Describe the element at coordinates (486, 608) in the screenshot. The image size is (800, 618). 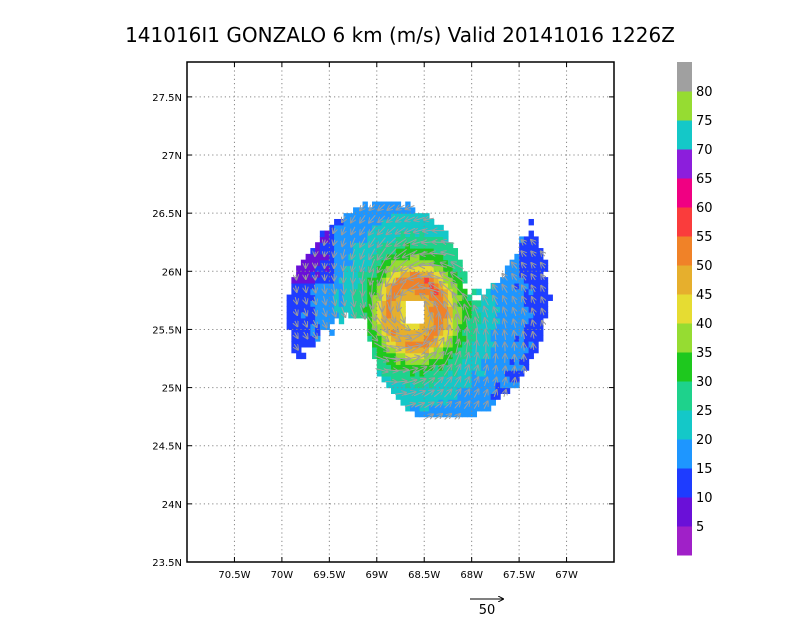
I see `reference-vector: 50` at that location.